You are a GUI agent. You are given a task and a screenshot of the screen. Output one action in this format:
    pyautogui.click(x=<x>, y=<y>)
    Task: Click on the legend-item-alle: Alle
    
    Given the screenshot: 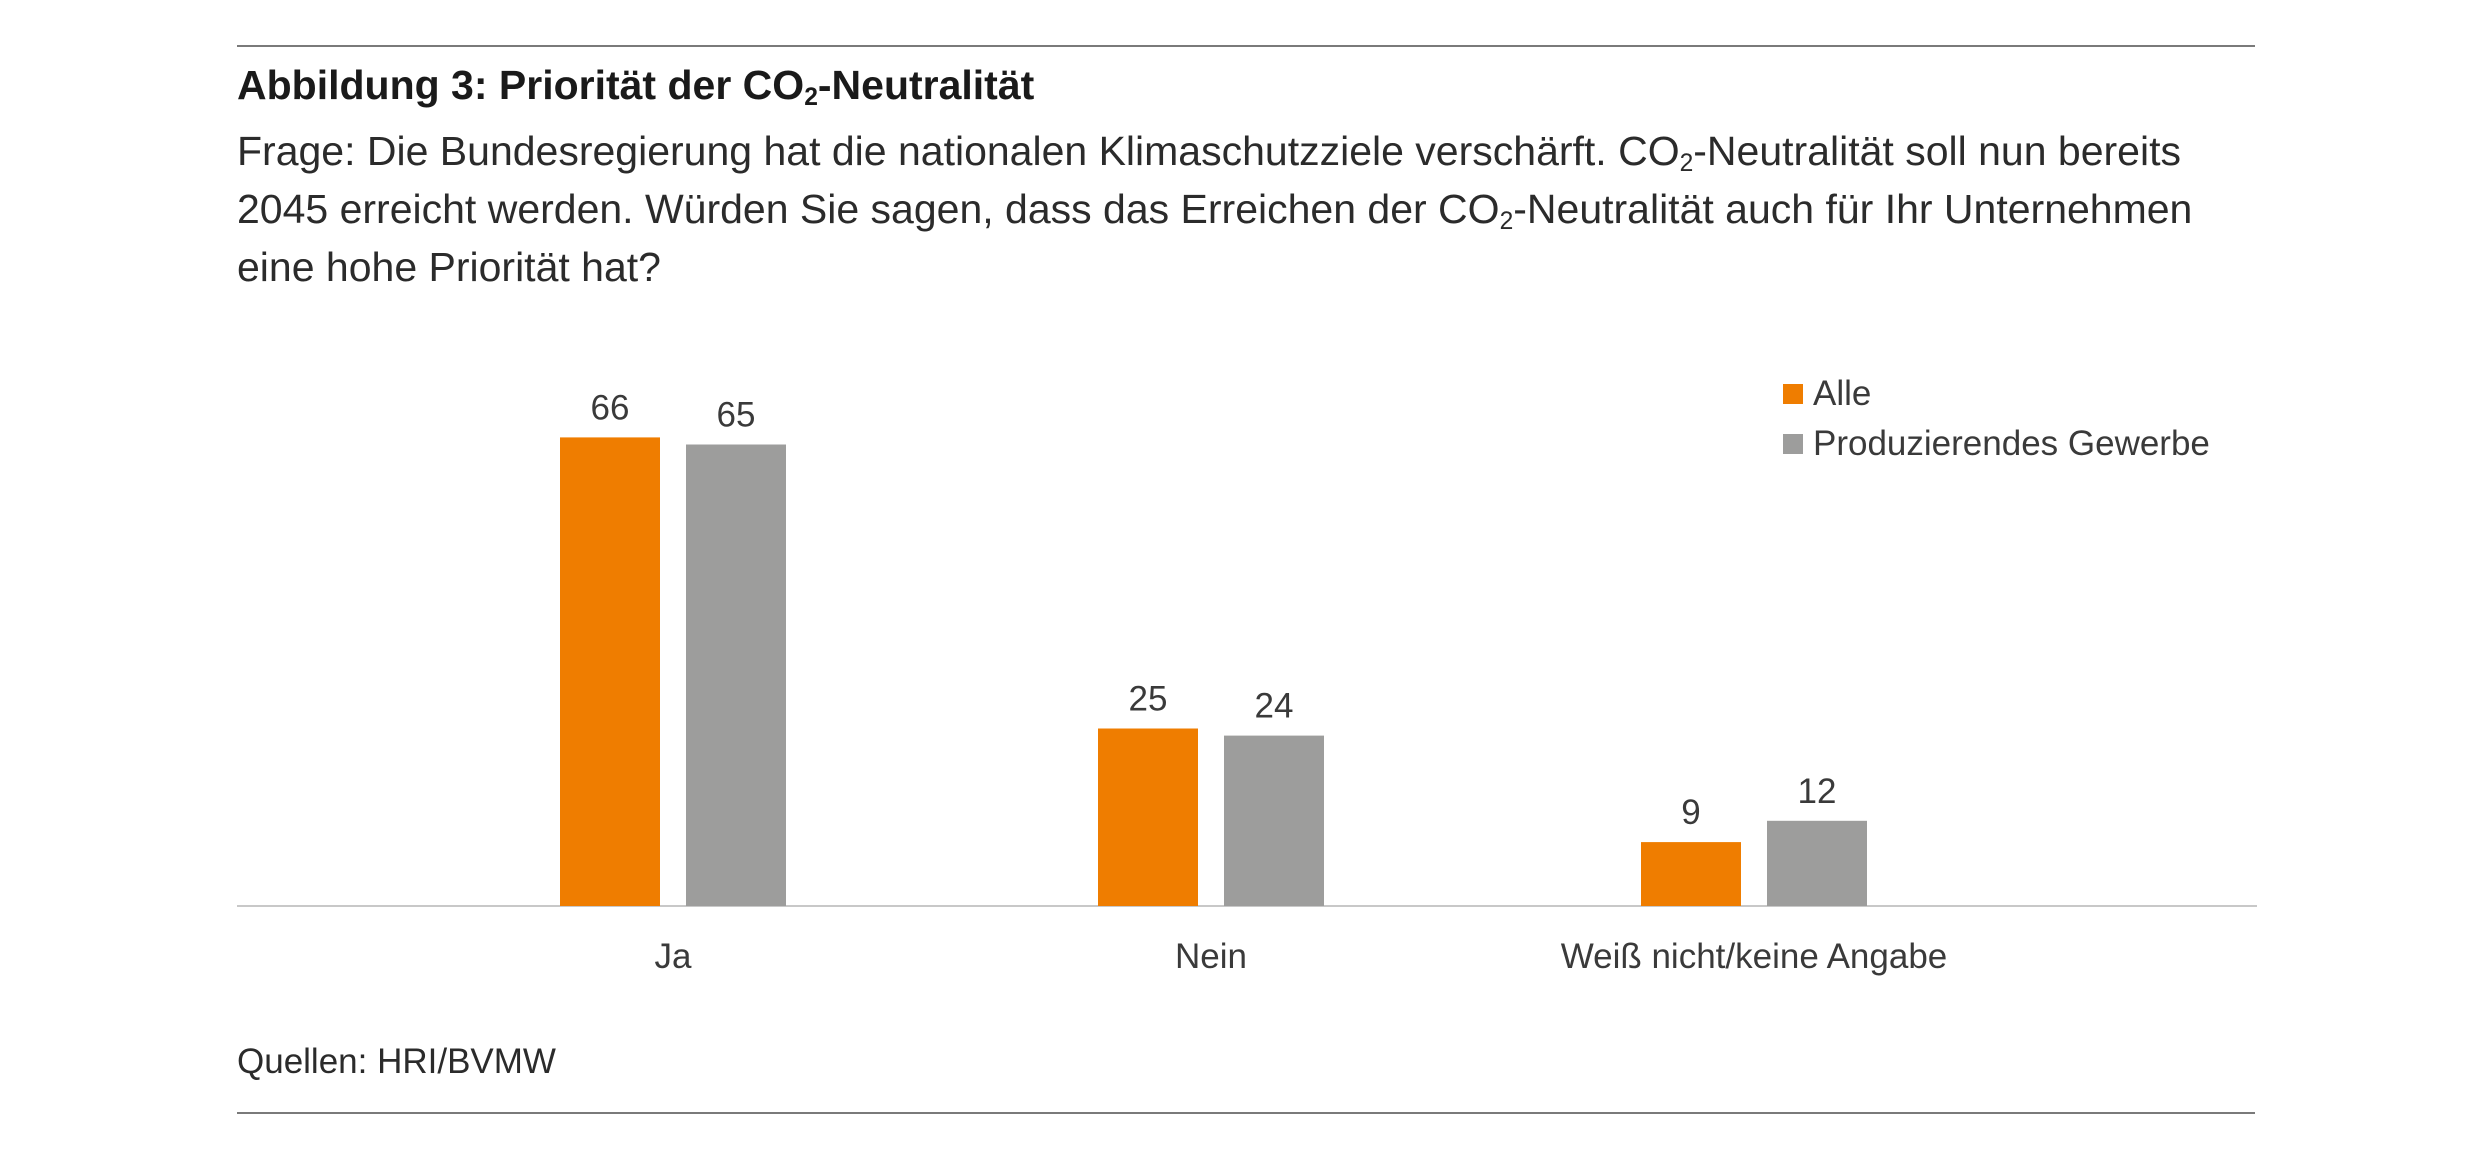 What is the action you would take?
    pyautogui.click(x=1827, y=394)
    